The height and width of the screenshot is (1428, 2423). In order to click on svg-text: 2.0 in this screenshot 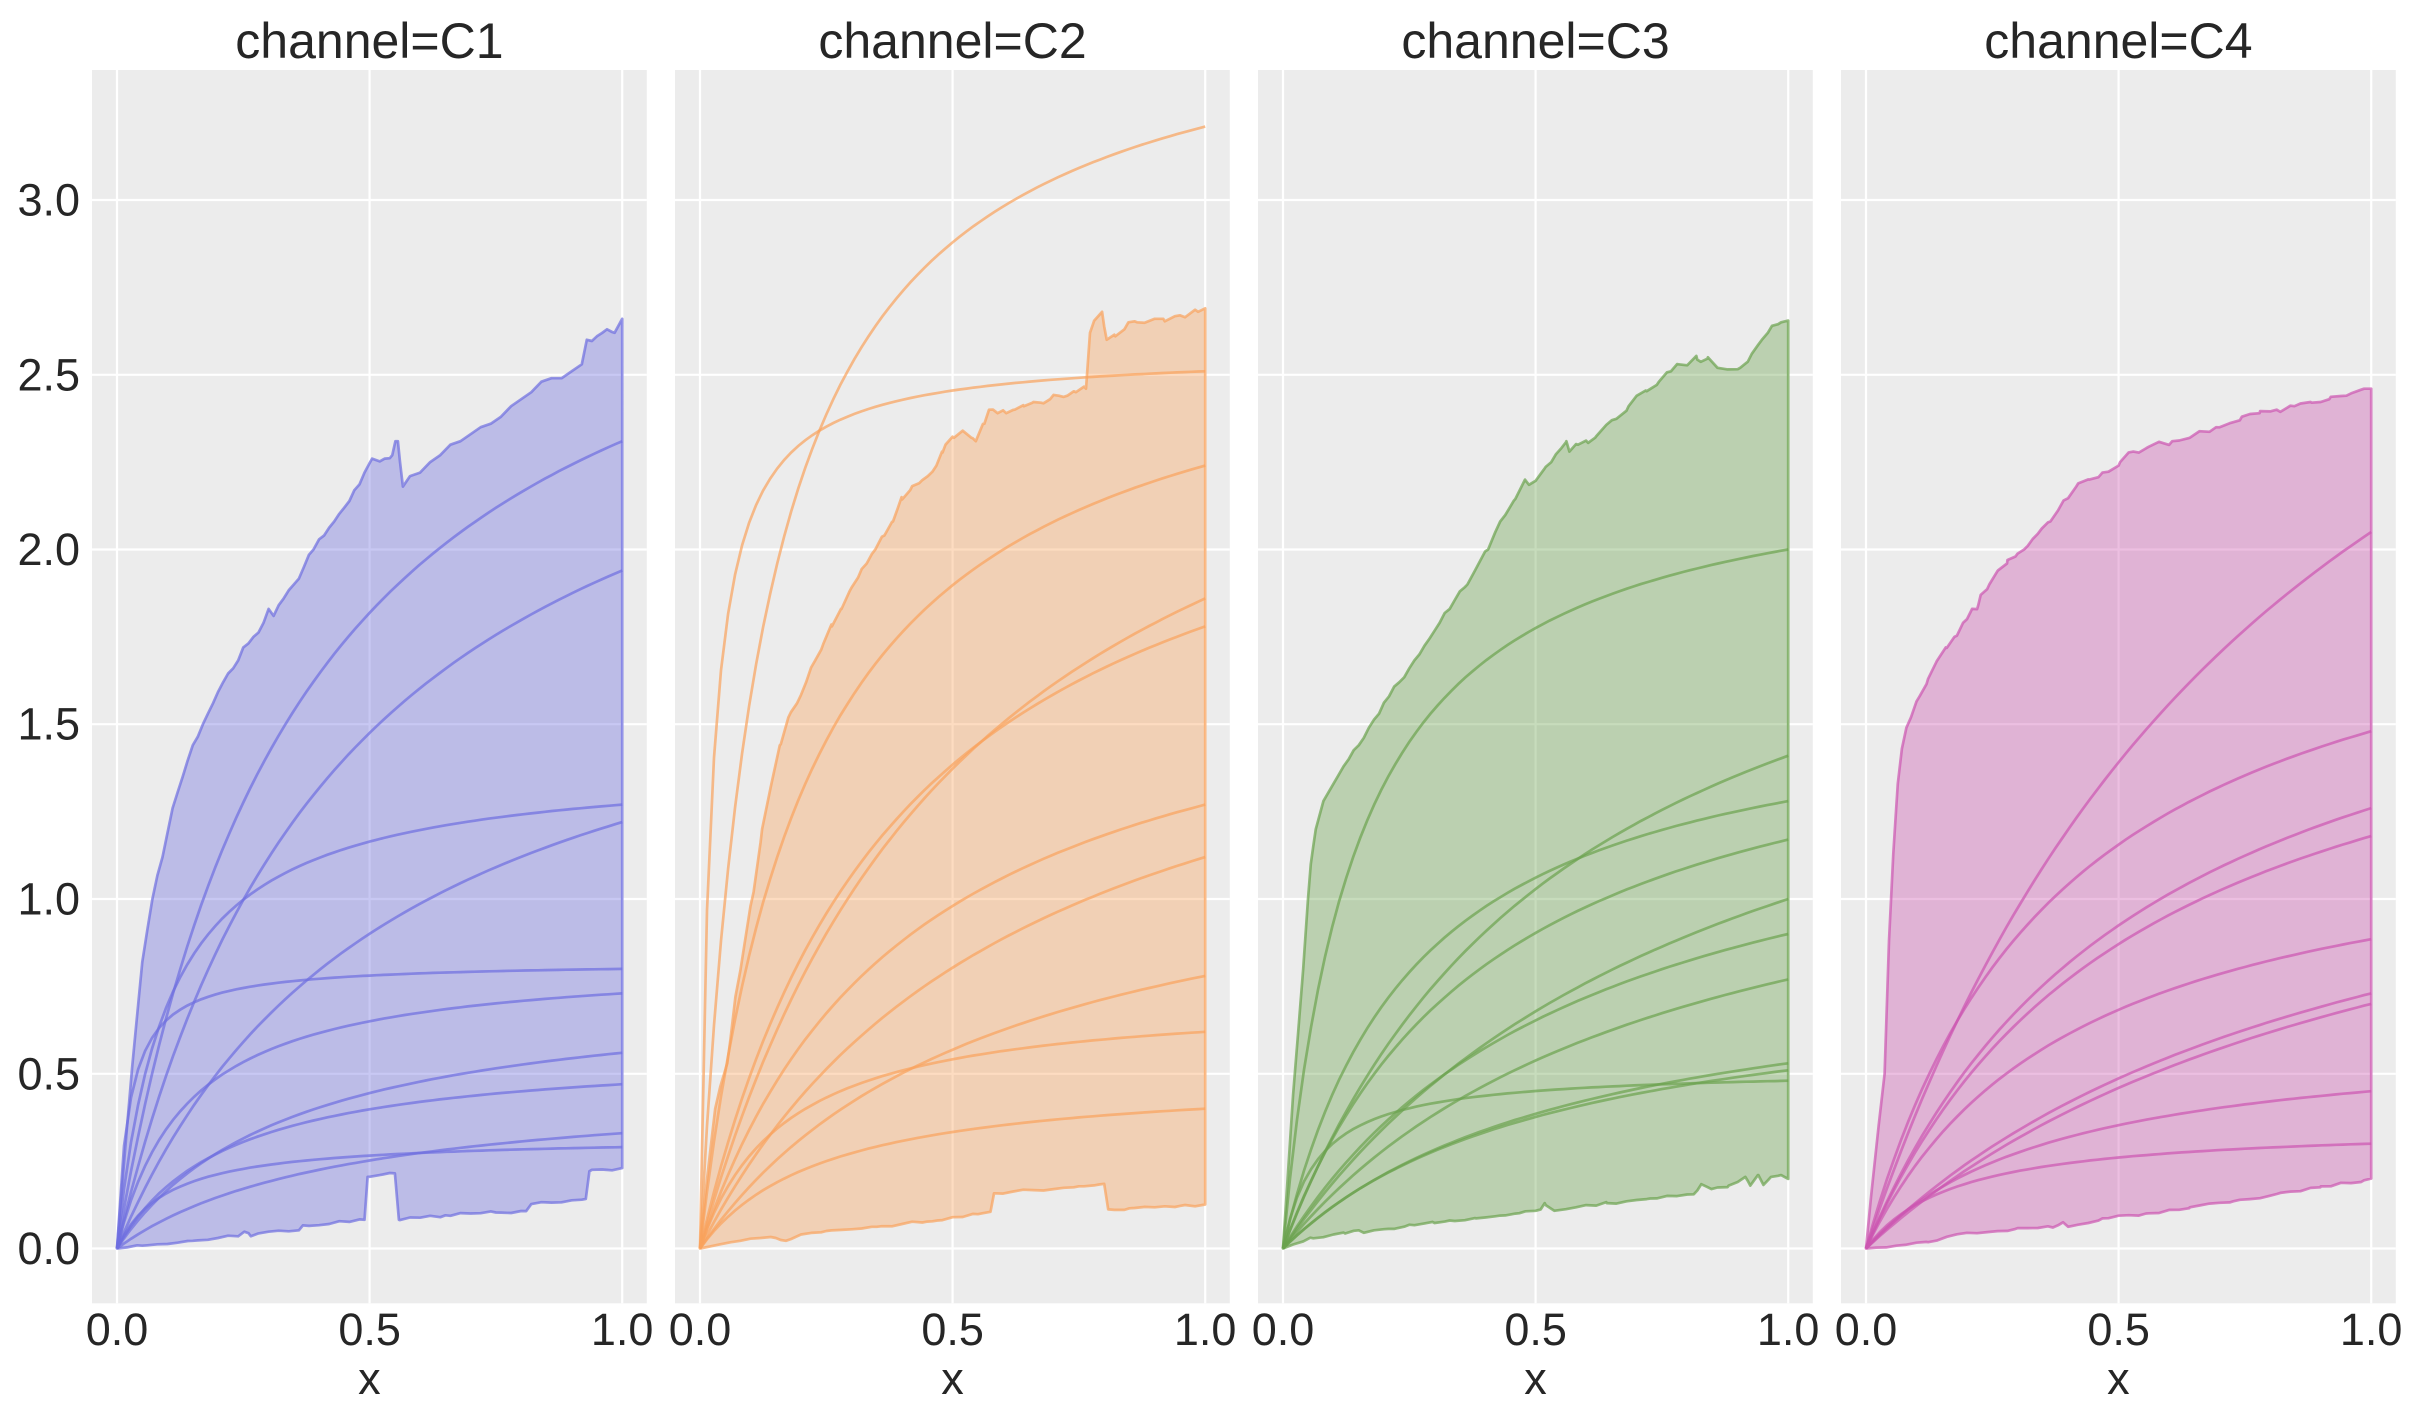, I will do `click(48, 549)`.